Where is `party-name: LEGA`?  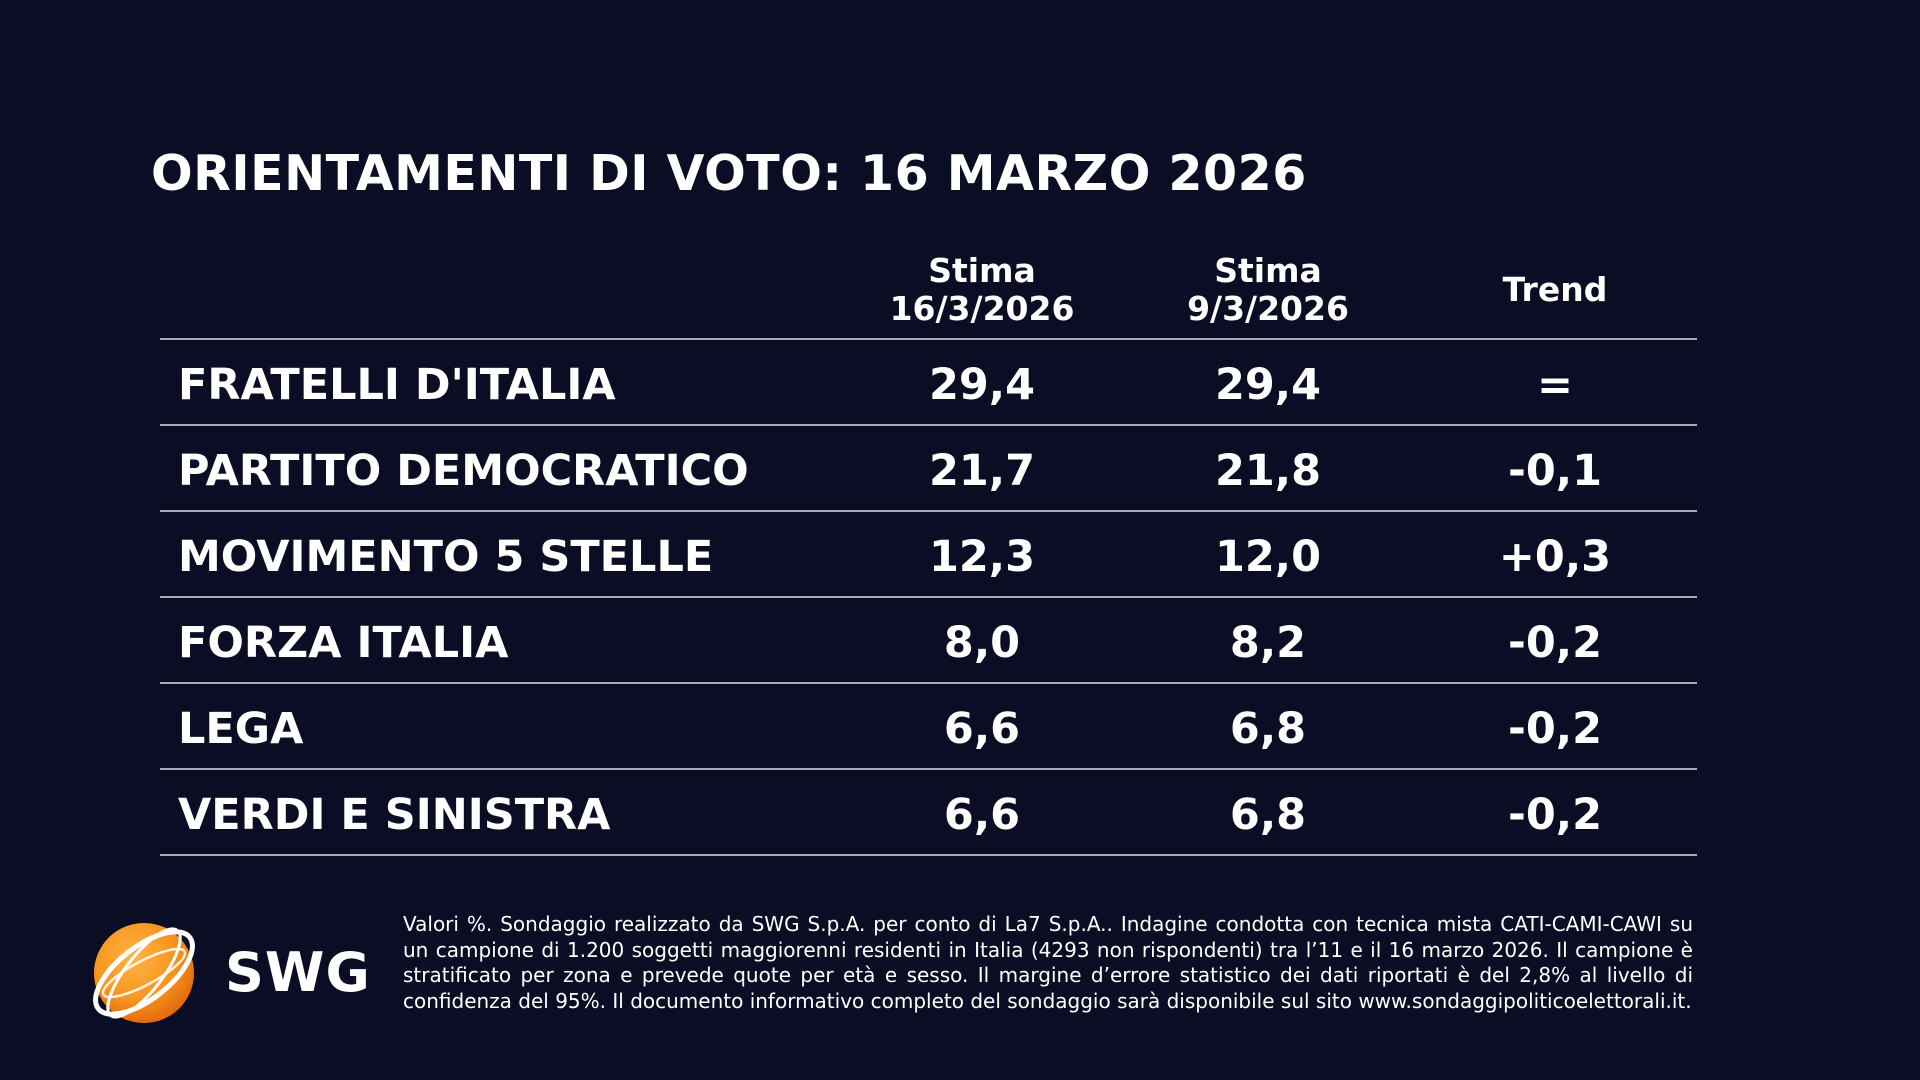 party-name: LEGA is located at coordinates (241, 729).